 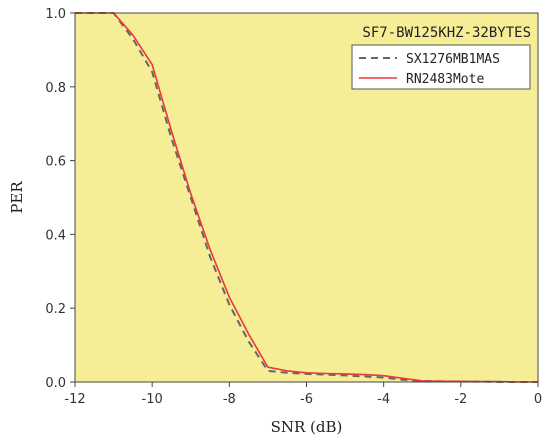 I want to click on x-tick-label: -8, so click(x=229, y=399).